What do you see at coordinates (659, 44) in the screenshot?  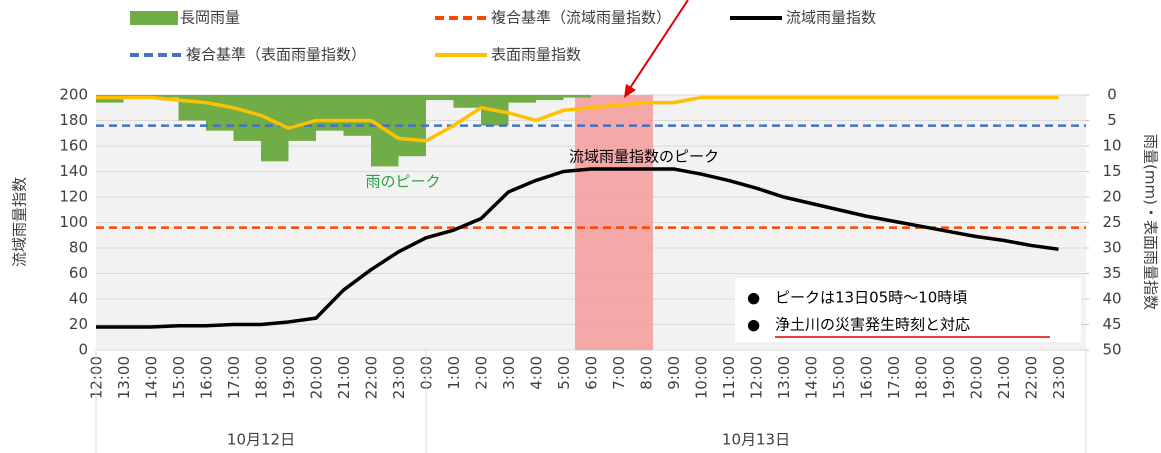 I see `arrow-line` at bounding box center [659, 44].